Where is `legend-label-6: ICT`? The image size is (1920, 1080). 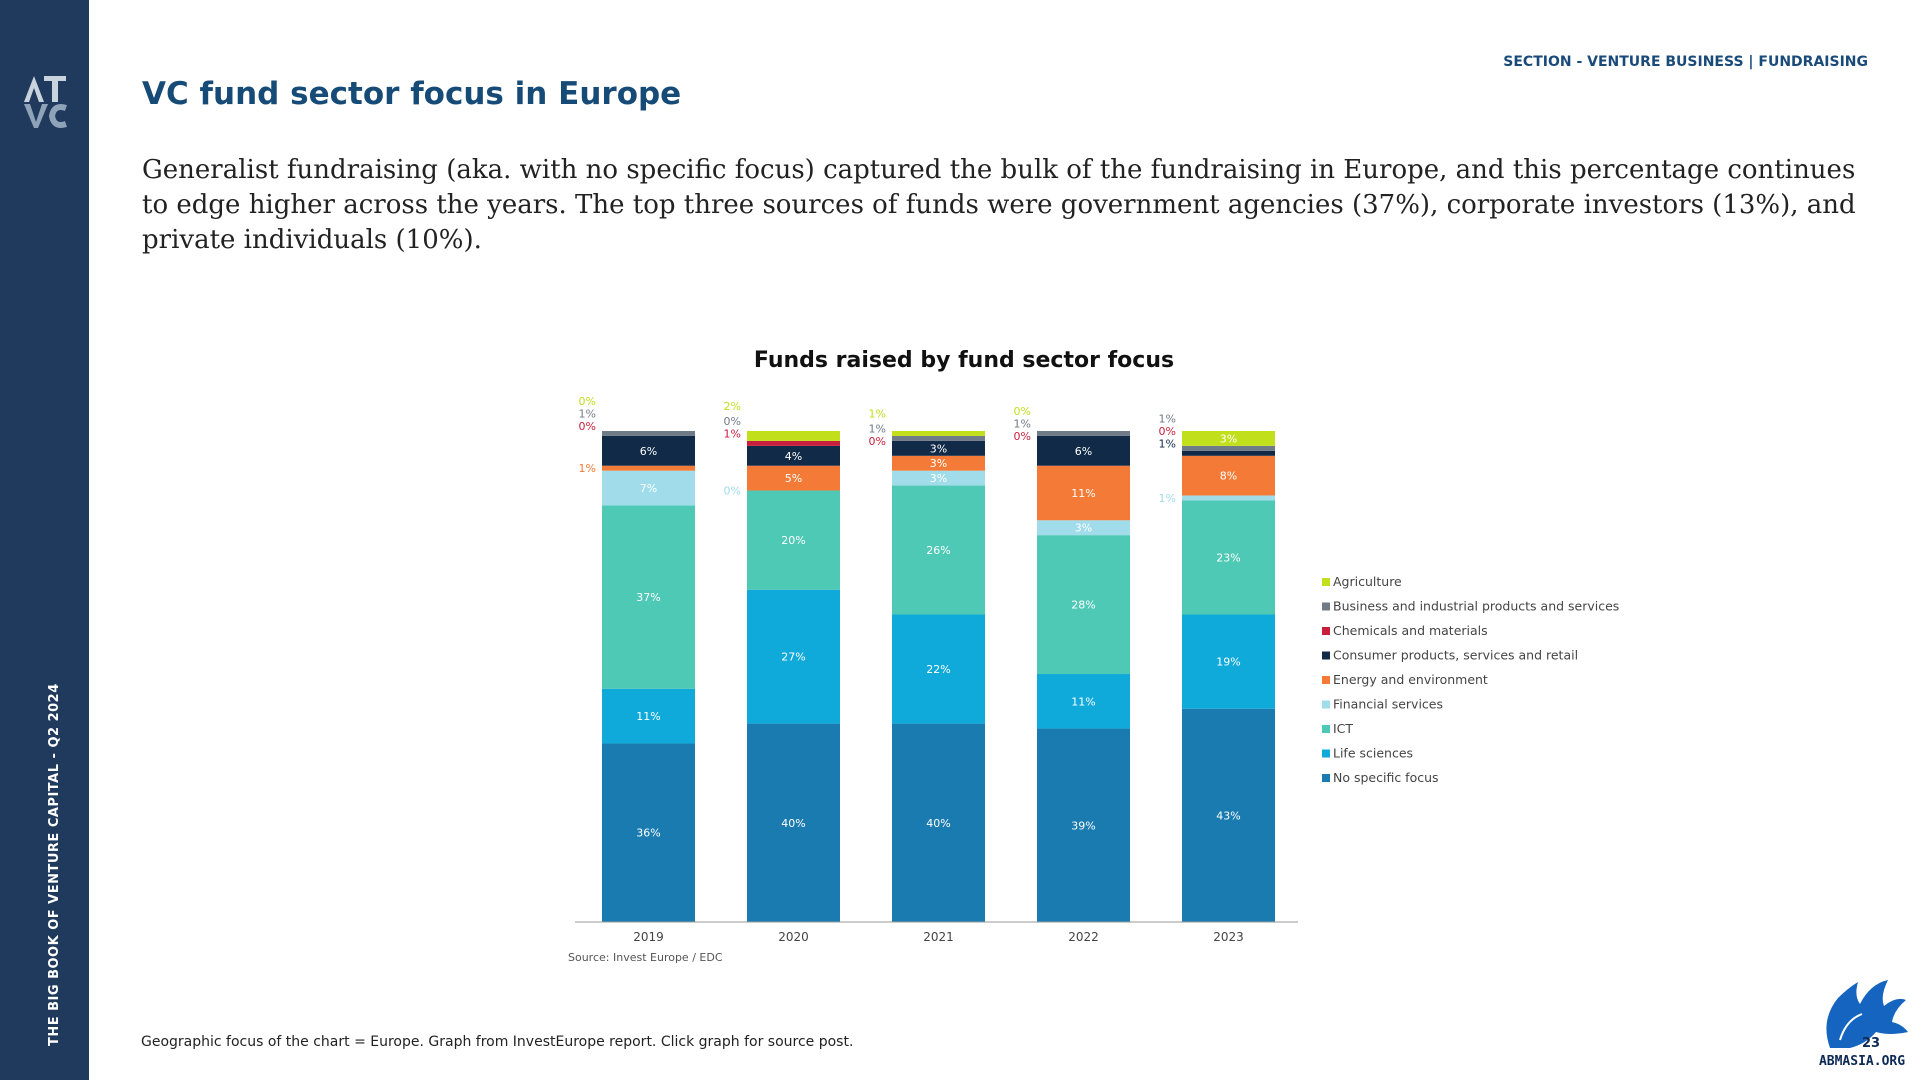
legend-label-6: ICT is located at coordinates (1343, 728).